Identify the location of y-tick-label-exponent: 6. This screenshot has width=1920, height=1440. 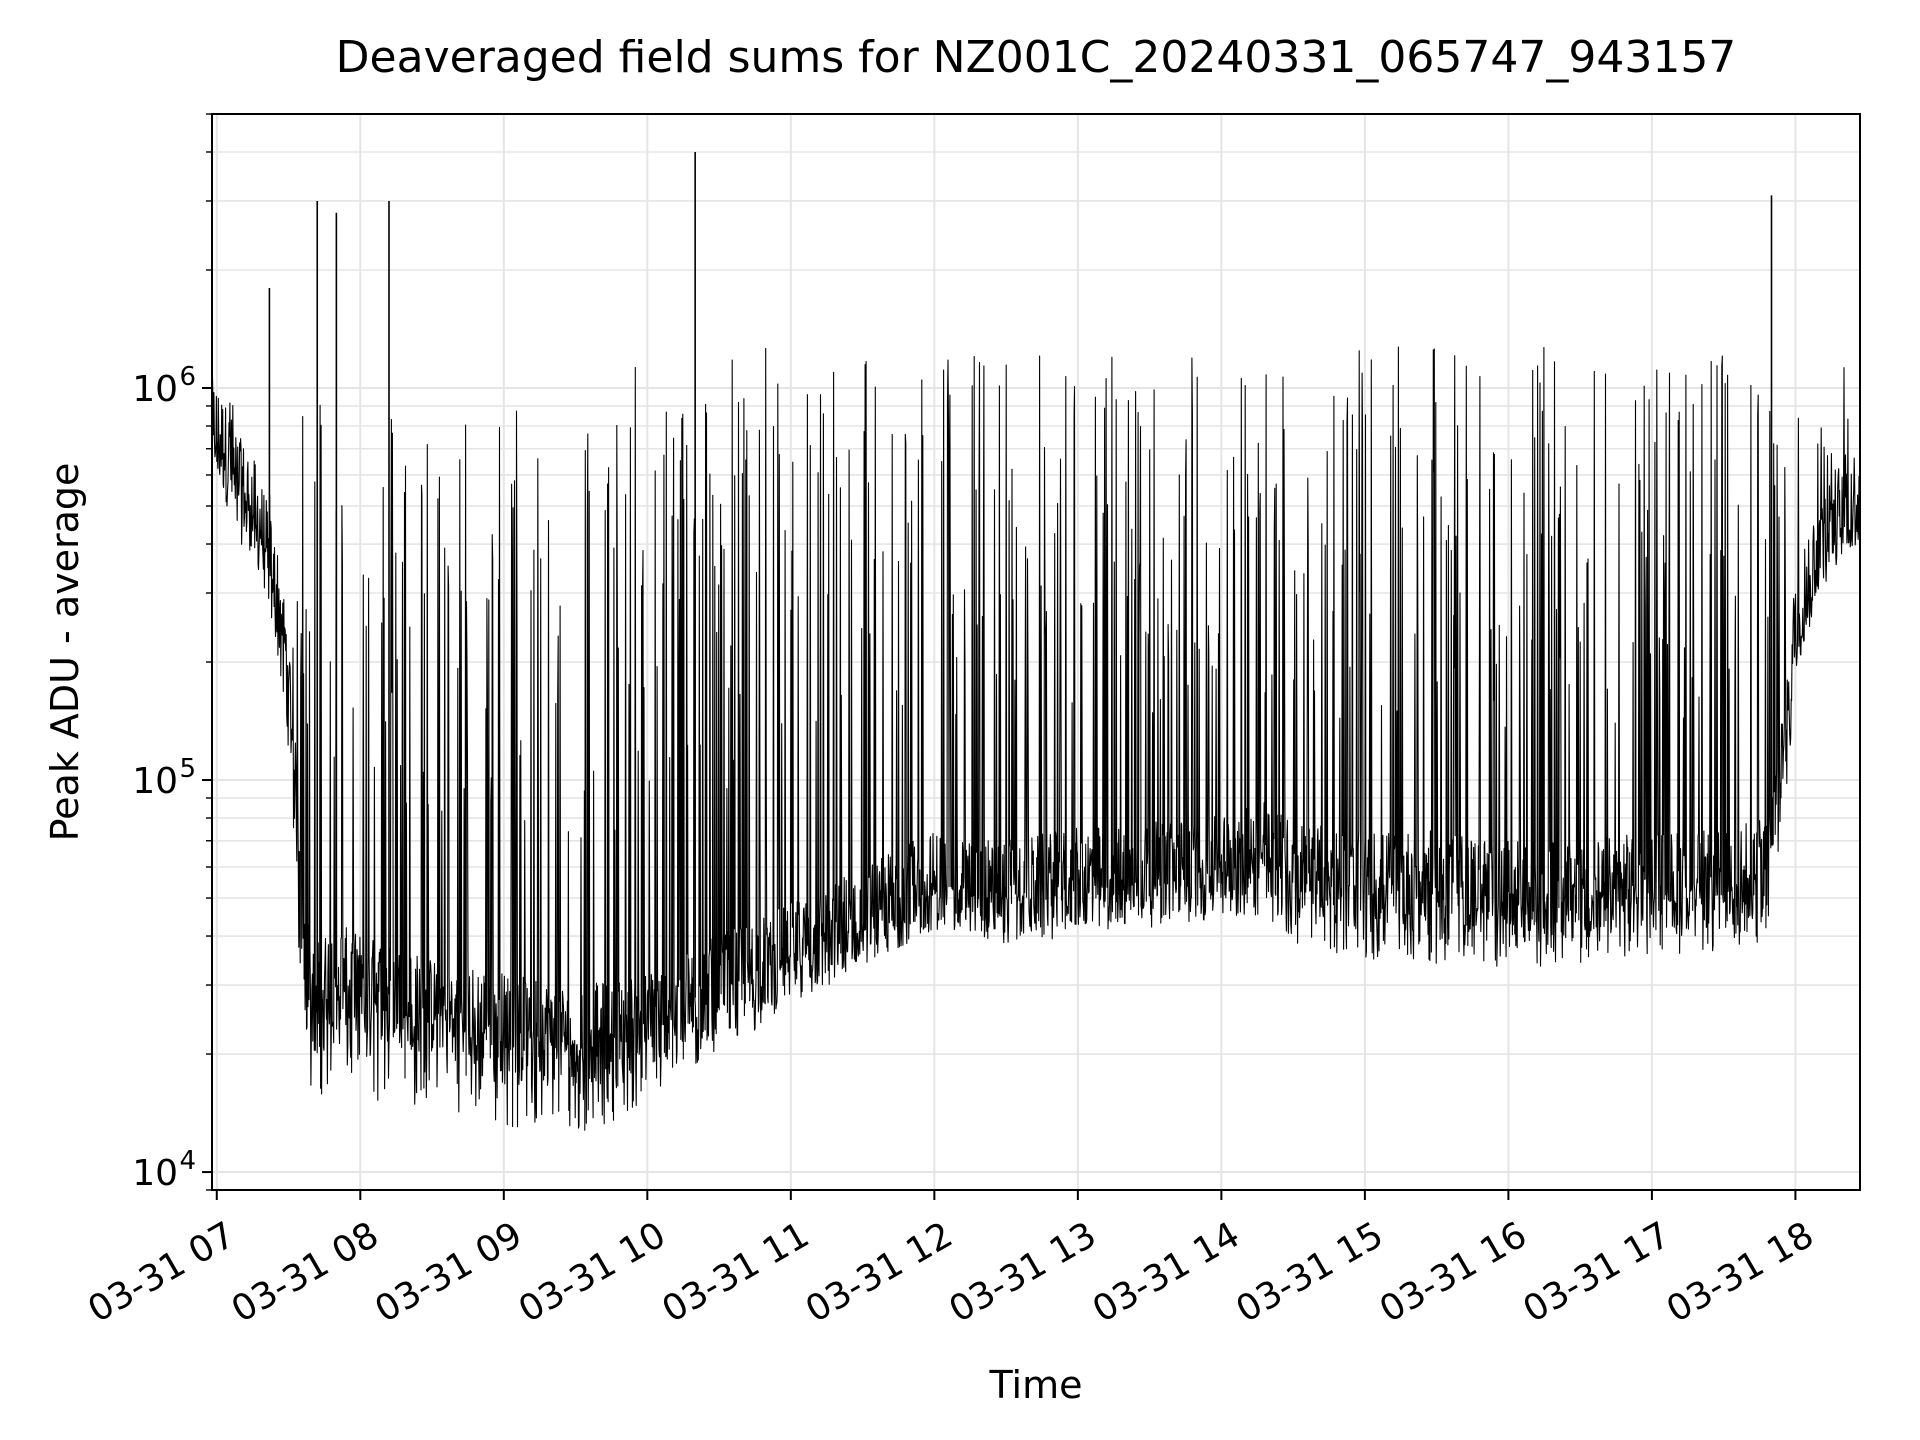
(187, 377).